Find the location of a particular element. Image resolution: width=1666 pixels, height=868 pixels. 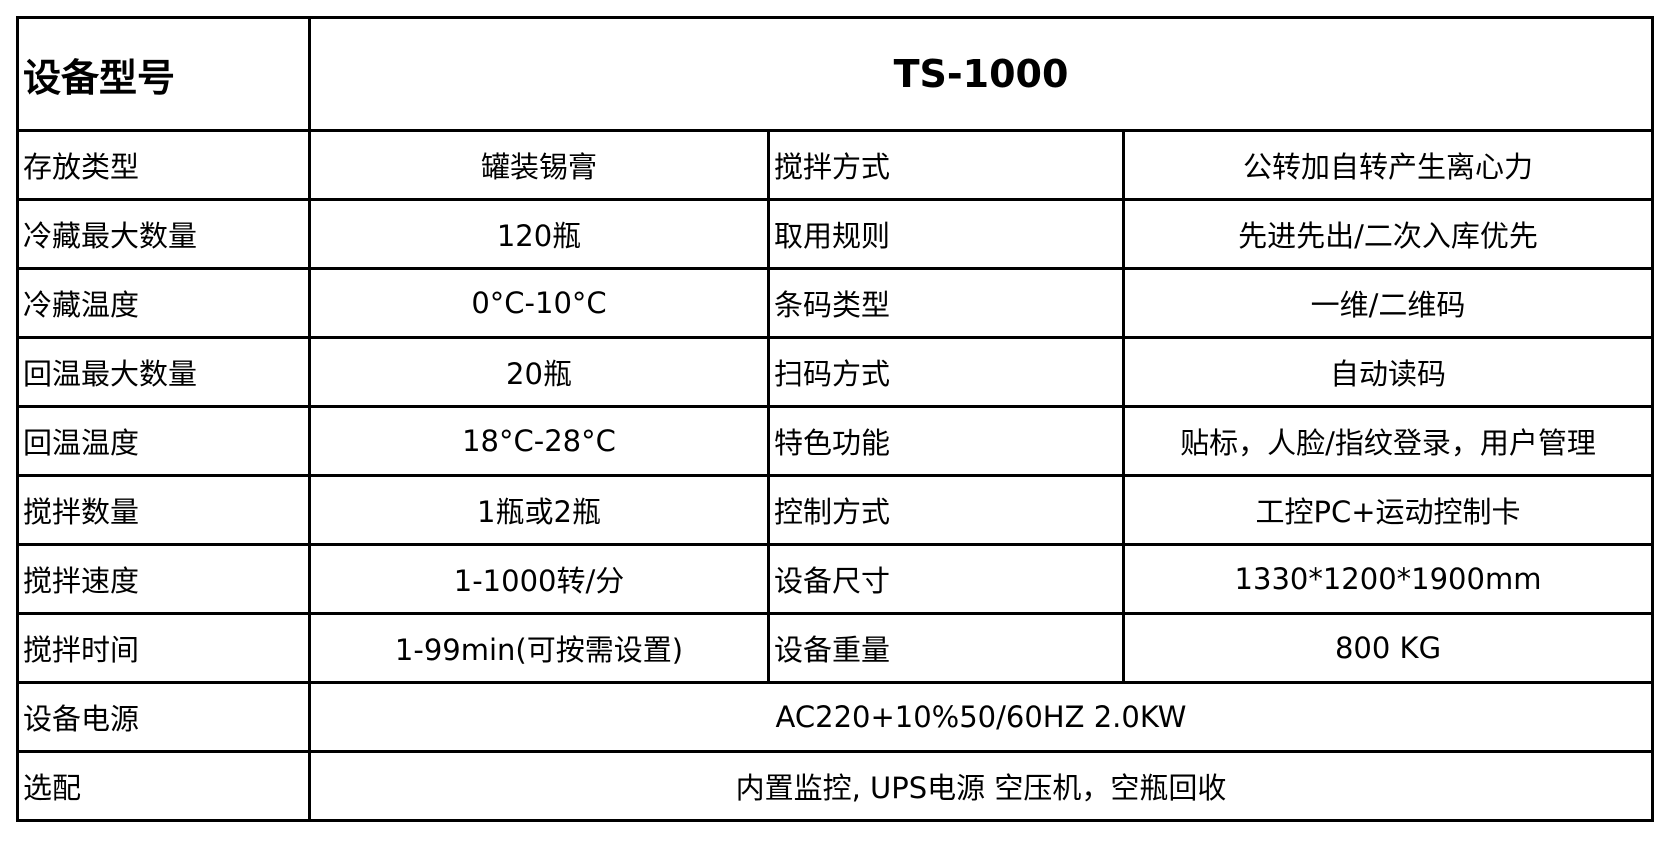

spec-value: 先进先出/二次入库优先 is located at coordinates (1388, 234).